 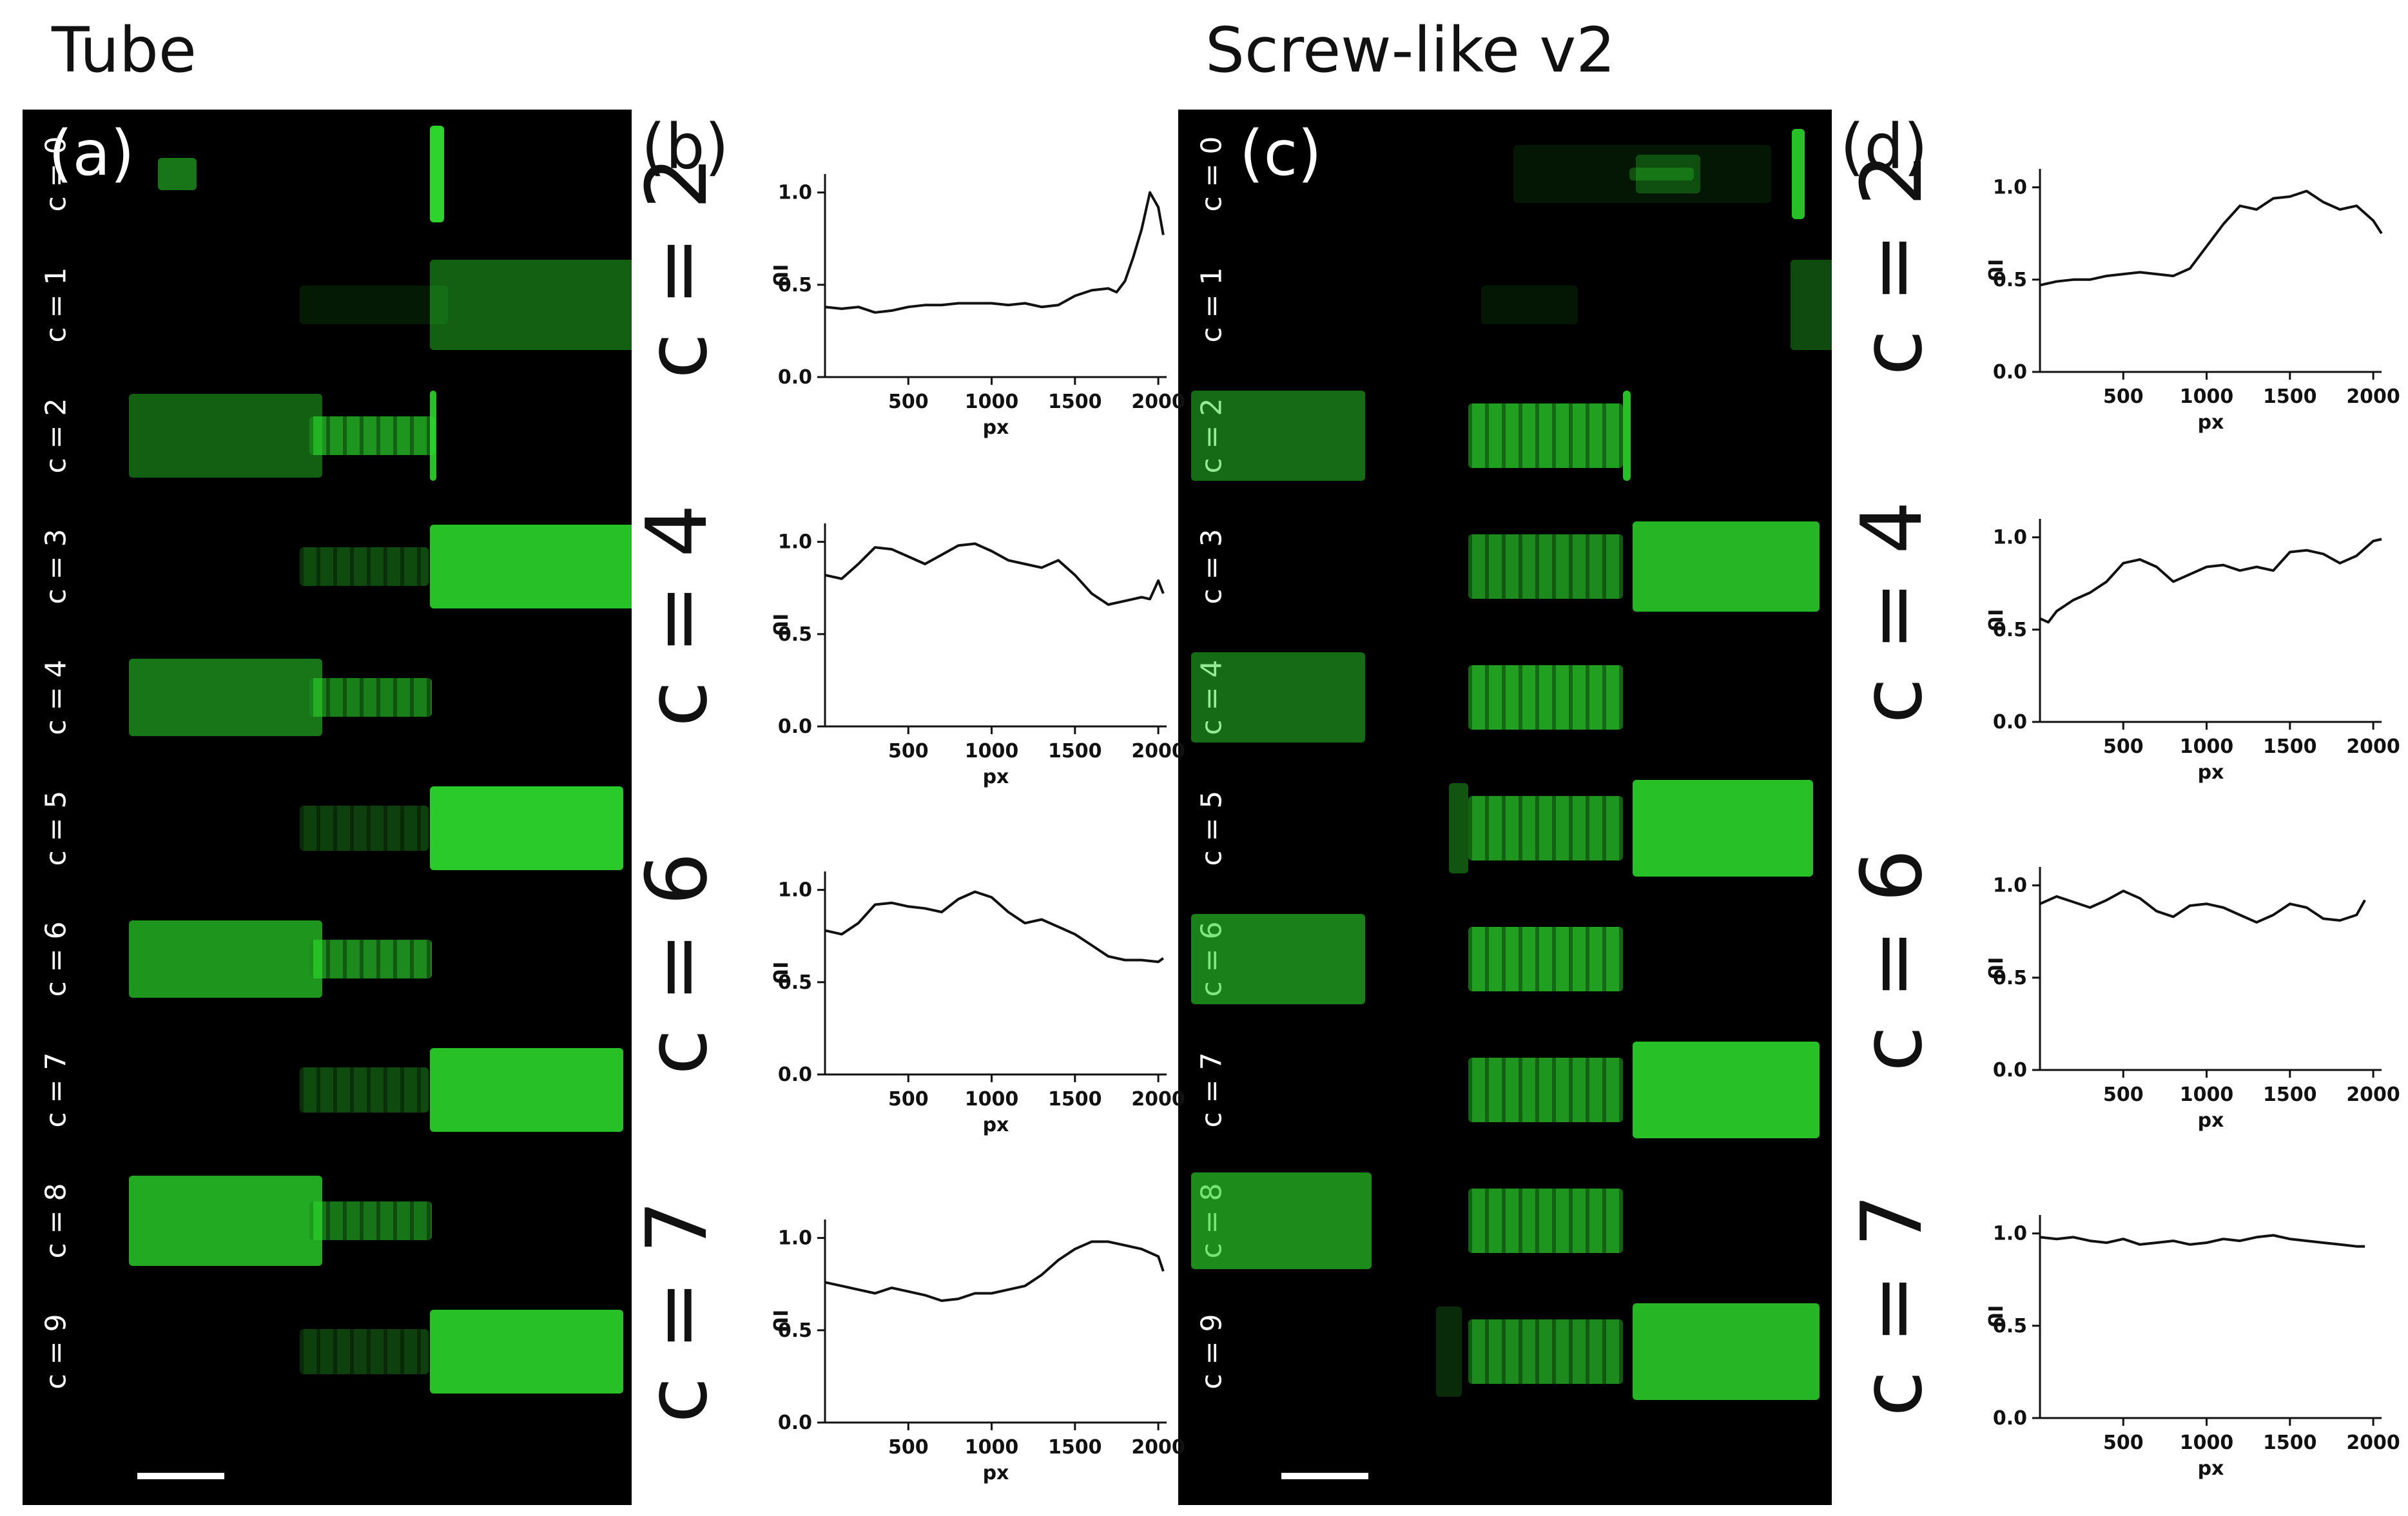 I want to click on scale-bar, so click(x=1324, y=1476).